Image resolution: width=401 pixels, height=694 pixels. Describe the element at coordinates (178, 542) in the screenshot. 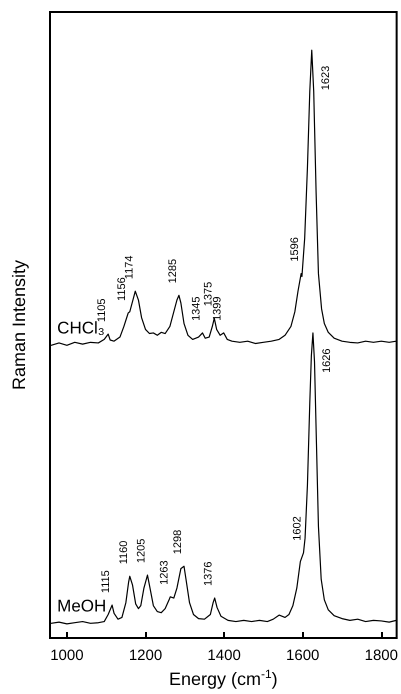

I see `annotation: 1298` at that location.